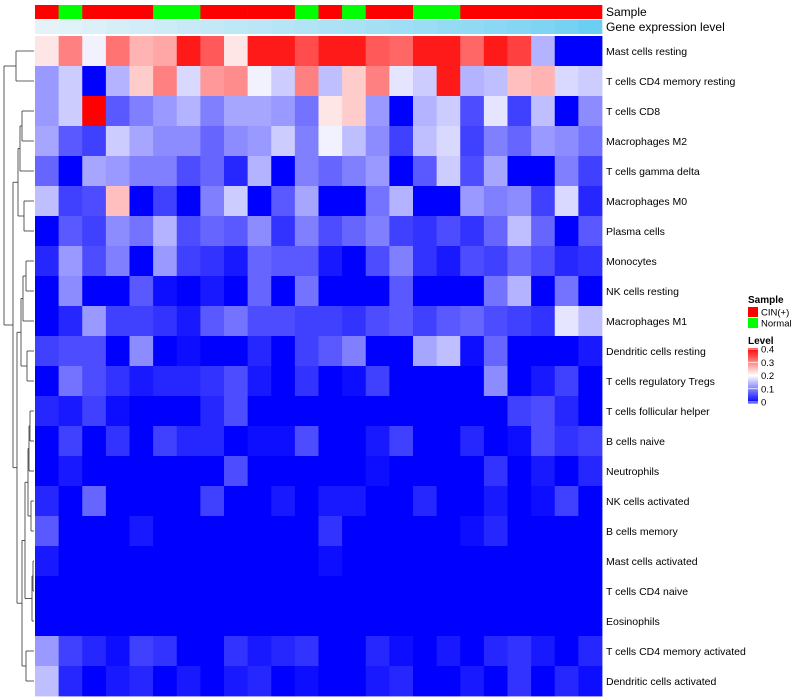 The height and width of the screenshot is (700, 800). I want to click on legend-level-tick-label: 0.2, so click(767, 376).